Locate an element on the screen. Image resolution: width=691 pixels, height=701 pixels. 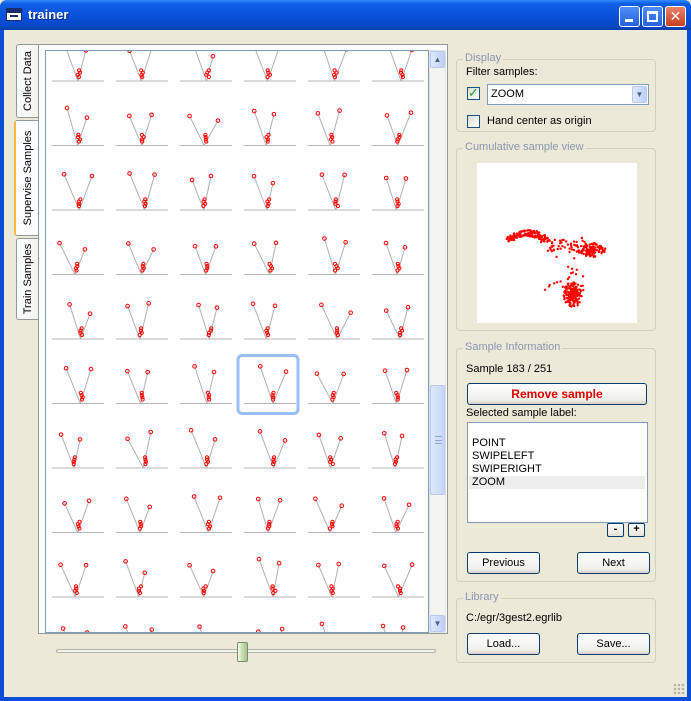
label-list: POINT SWIPELEFT SWIPERIGHT ZOOM is located at coordinates (557, 472).